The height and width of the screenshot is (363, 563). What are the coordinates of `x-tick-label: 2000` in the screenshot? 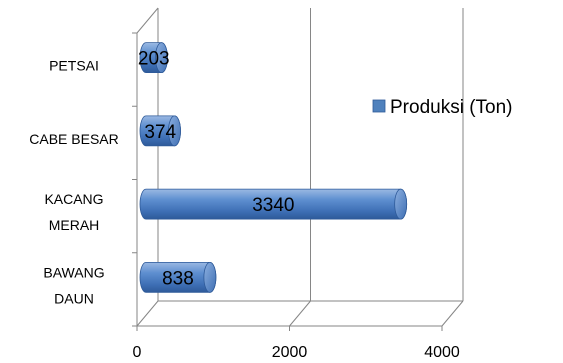 It's located at (290, 352).